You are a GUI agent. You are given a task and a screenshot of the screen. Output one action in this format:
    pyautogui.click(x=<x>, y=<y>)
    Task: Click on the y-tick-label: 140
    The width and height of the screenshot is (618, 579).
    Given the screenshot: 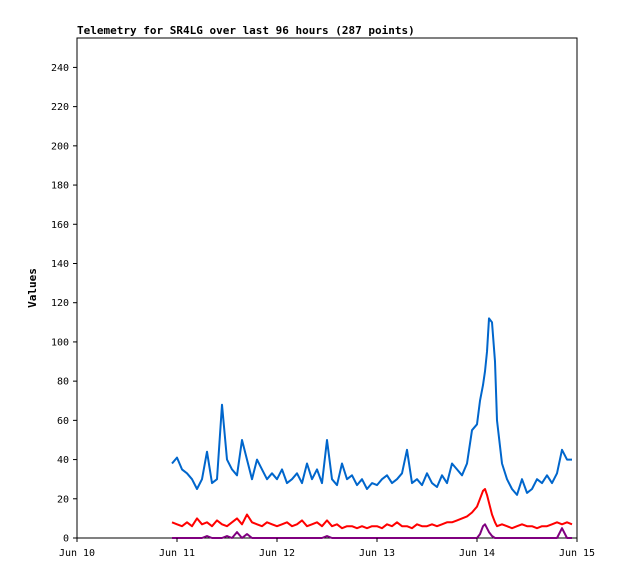 What is the action you would take?
    pyautogui.click(x=60, y=264)
    